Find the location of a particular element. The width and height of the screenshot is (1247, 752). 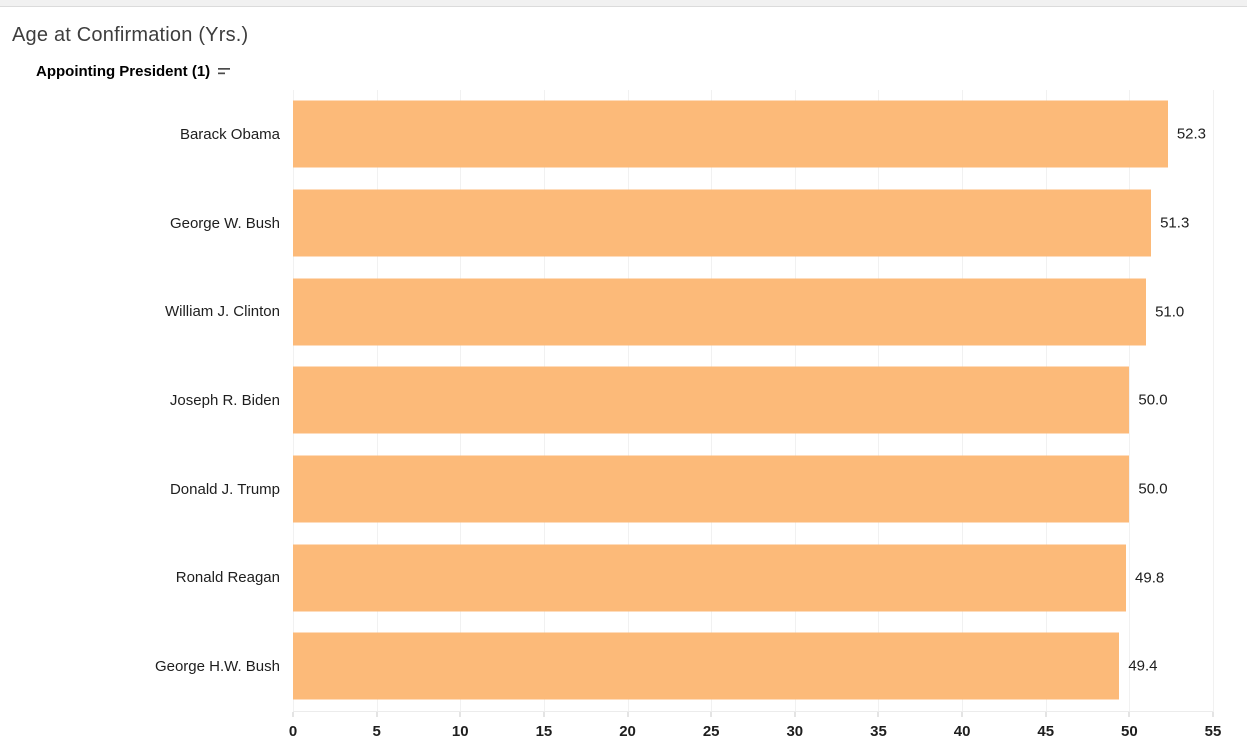

bar-row: Barack Obama 52.3 is located at coordinates (623, 134).